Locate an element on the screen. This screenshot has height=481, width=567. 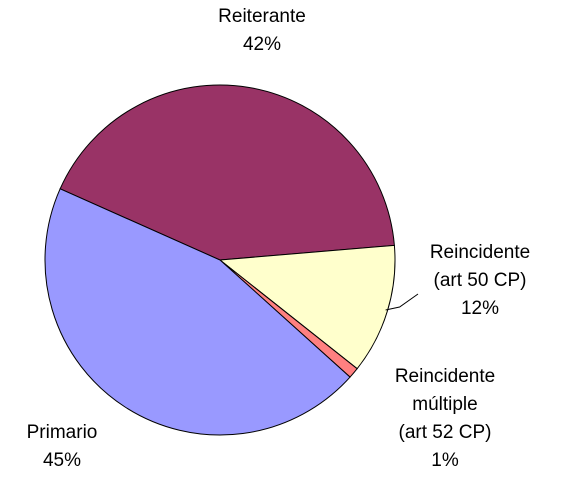
value-label: 1% is located at coordinates (445, 460).